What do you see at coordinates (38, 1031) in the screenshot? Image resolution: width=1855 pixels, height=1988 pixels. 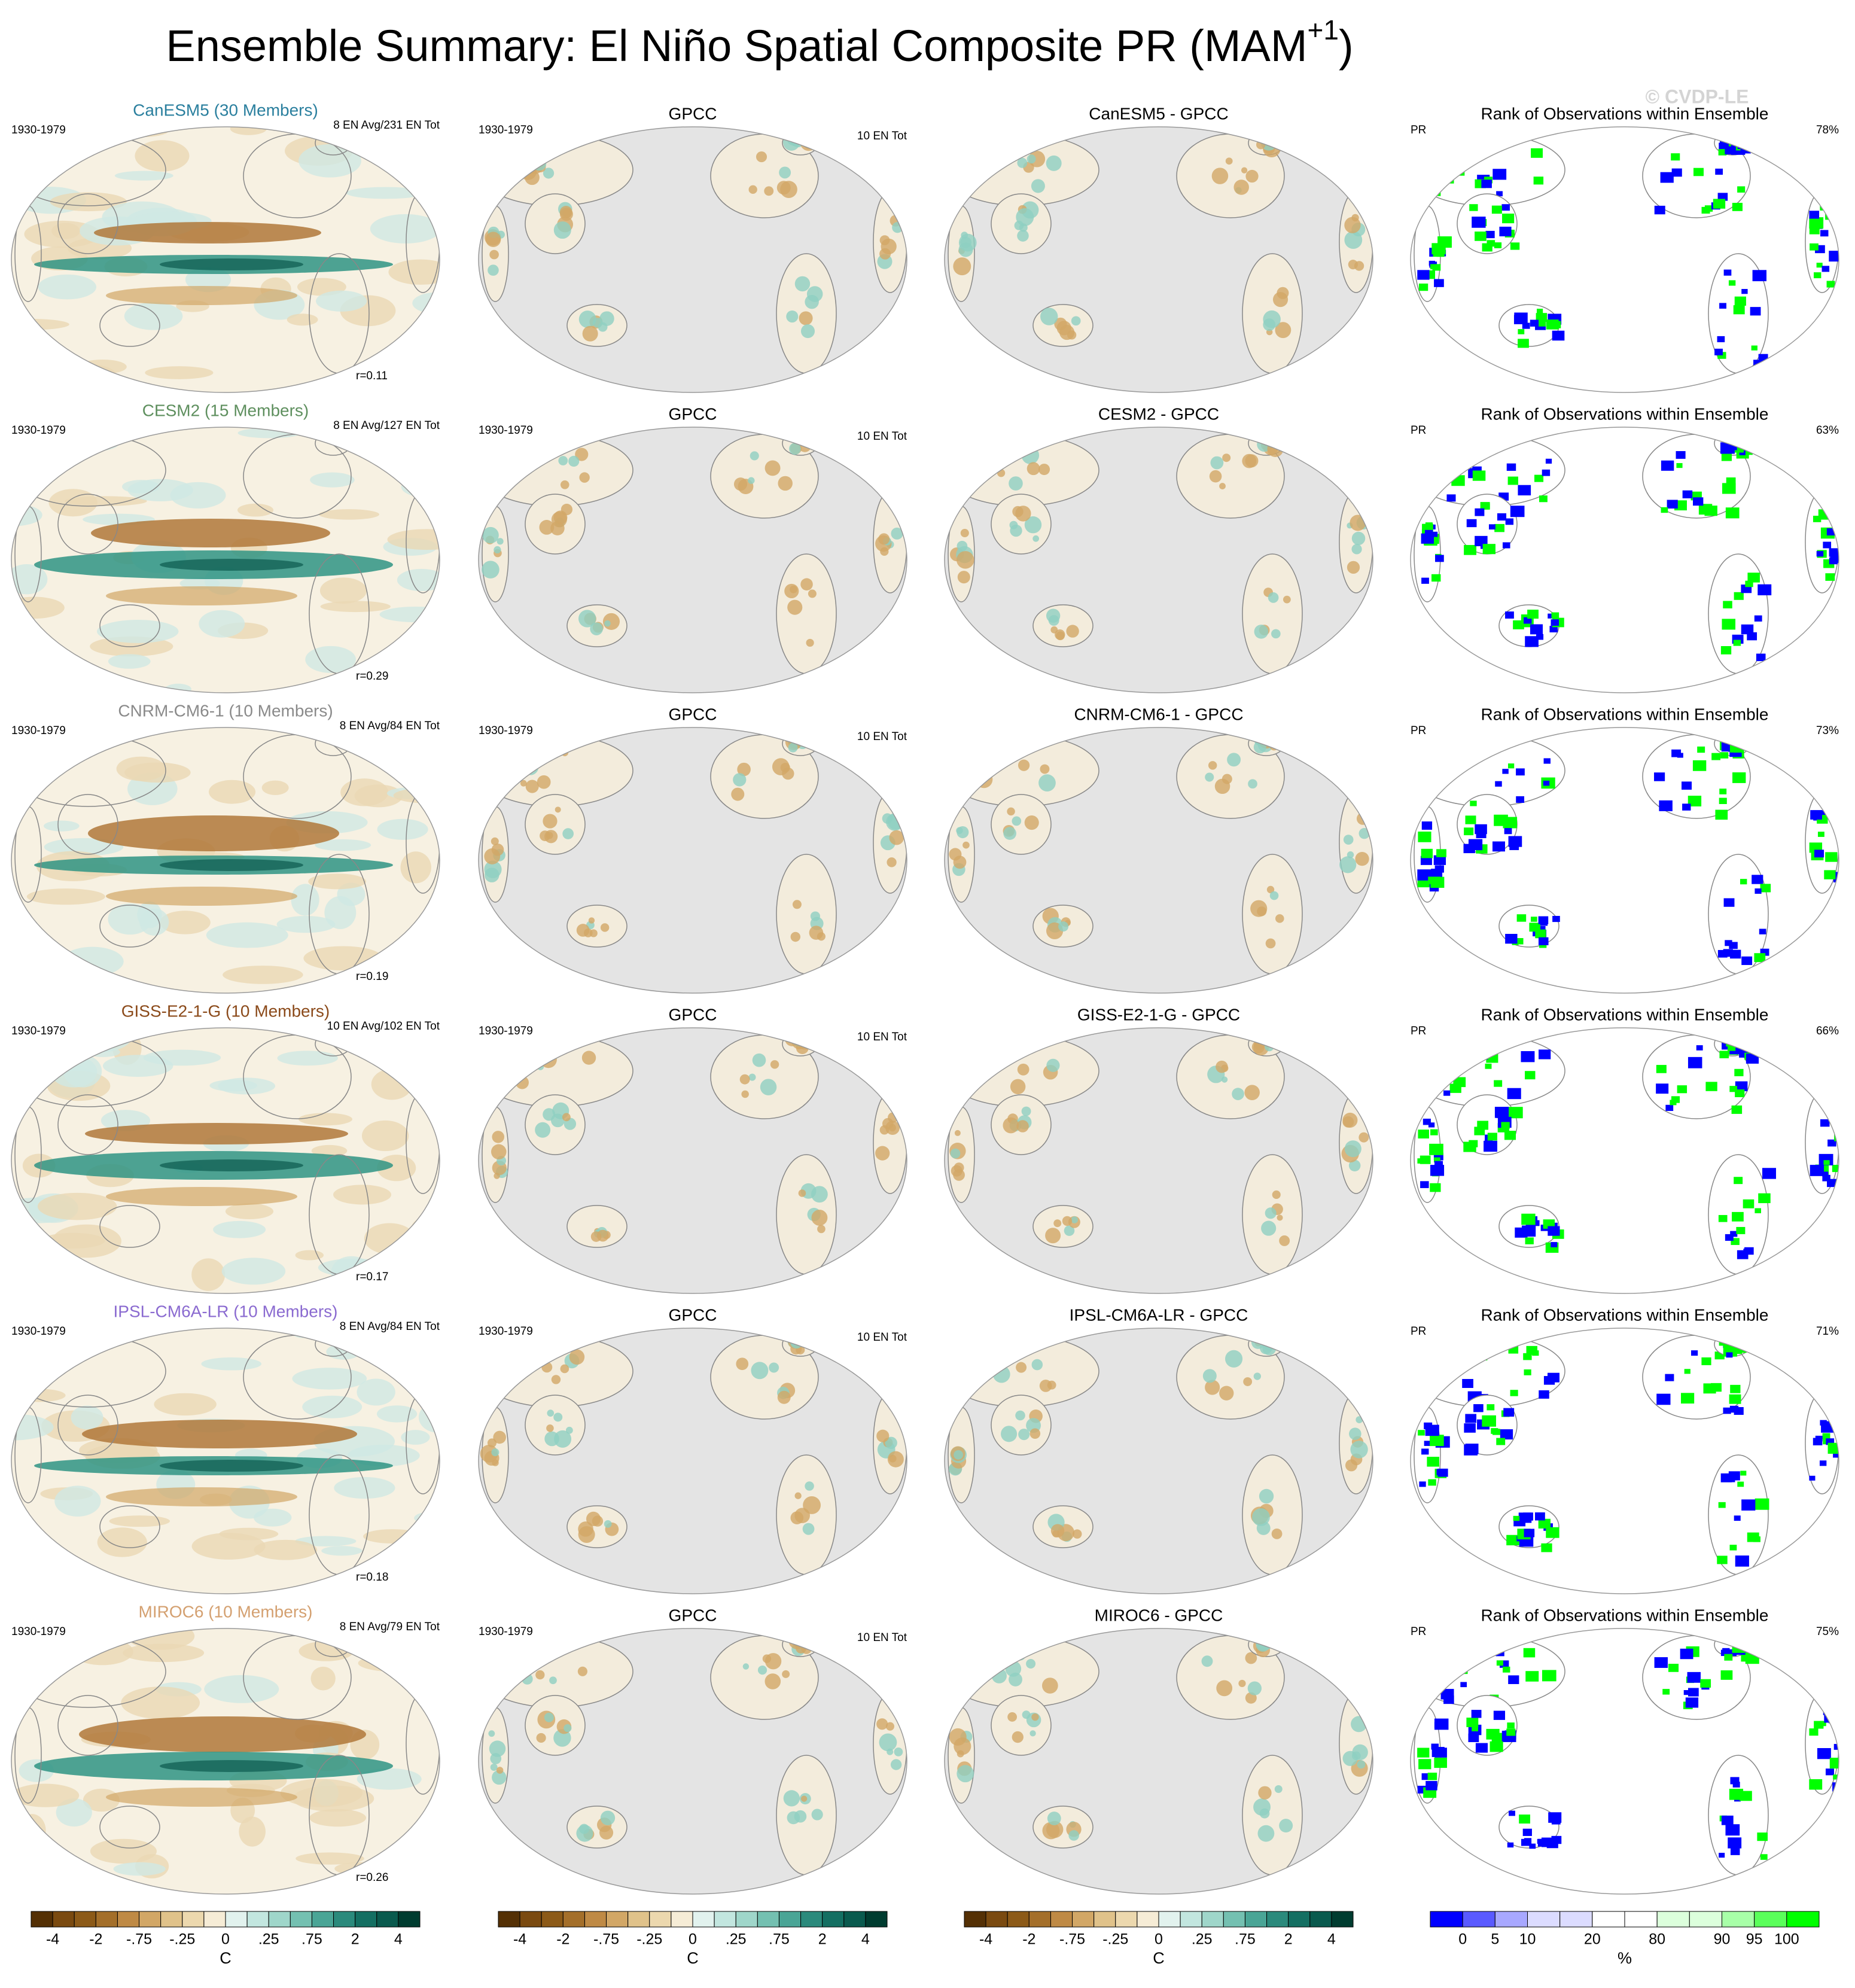 I see `period: 1930-1979` at bounding box center [38, 1031].